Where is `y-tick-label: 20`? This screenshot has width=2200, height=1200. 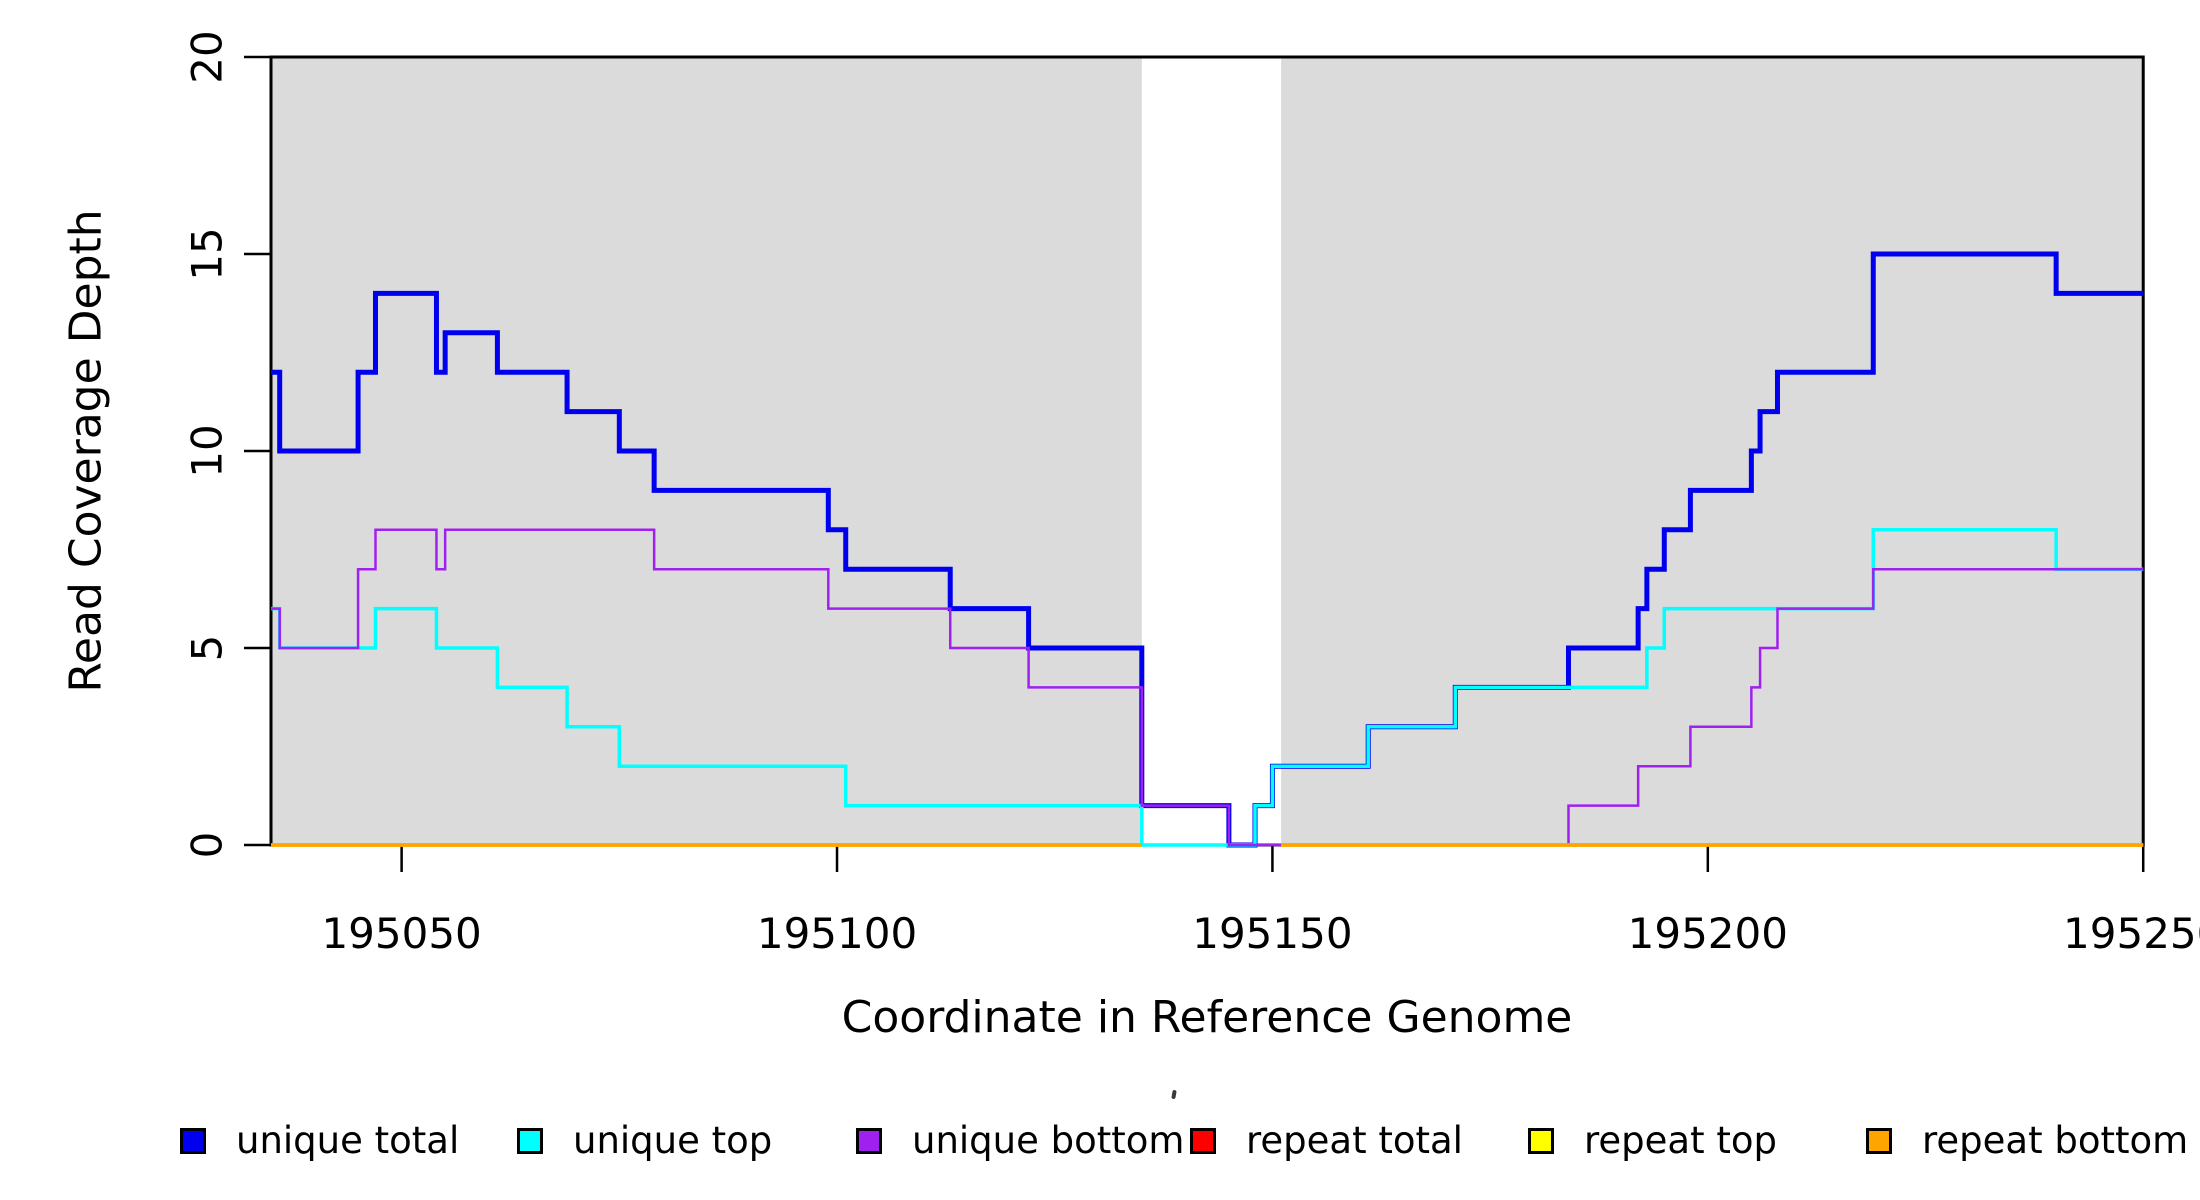 y-tick-label: 20 is located at coordinates (207, 56).